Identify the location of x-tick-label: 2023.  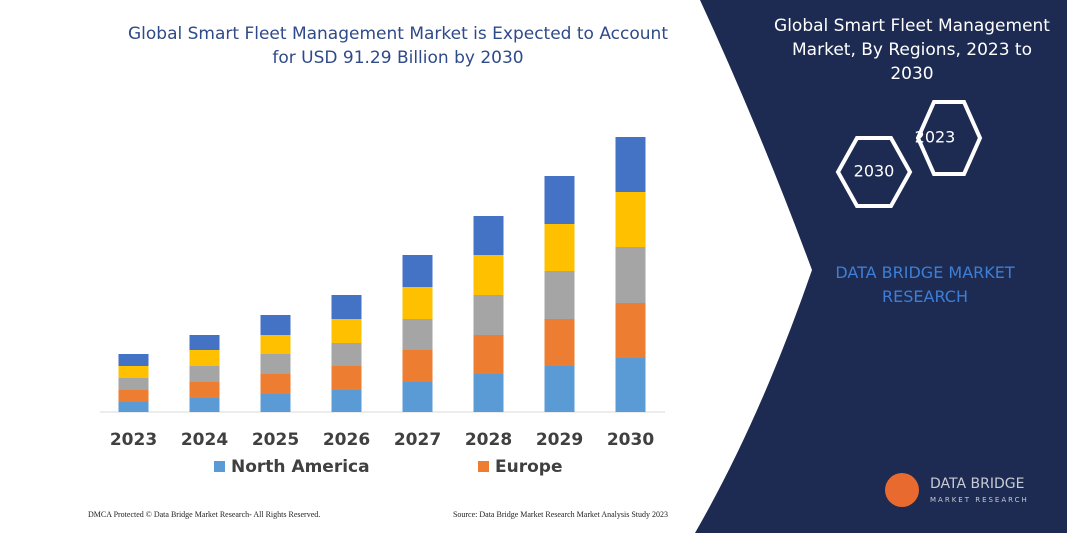
(133, 440).